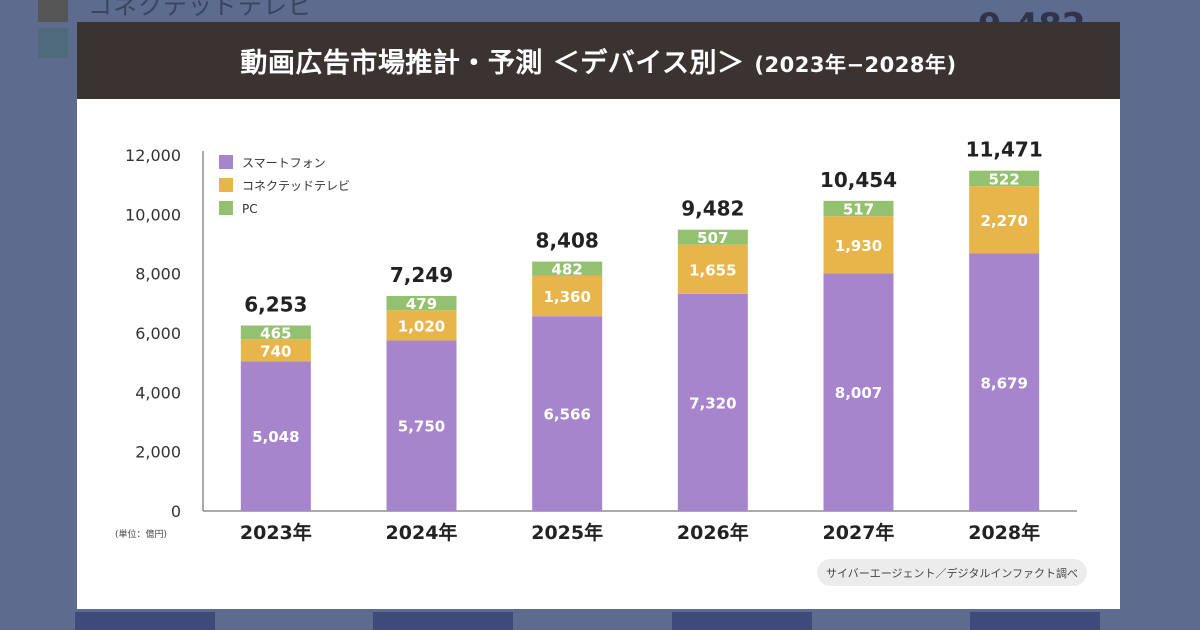  I want to click on bg-legend-label: コネクテッドテレビ, so click(200, 10).